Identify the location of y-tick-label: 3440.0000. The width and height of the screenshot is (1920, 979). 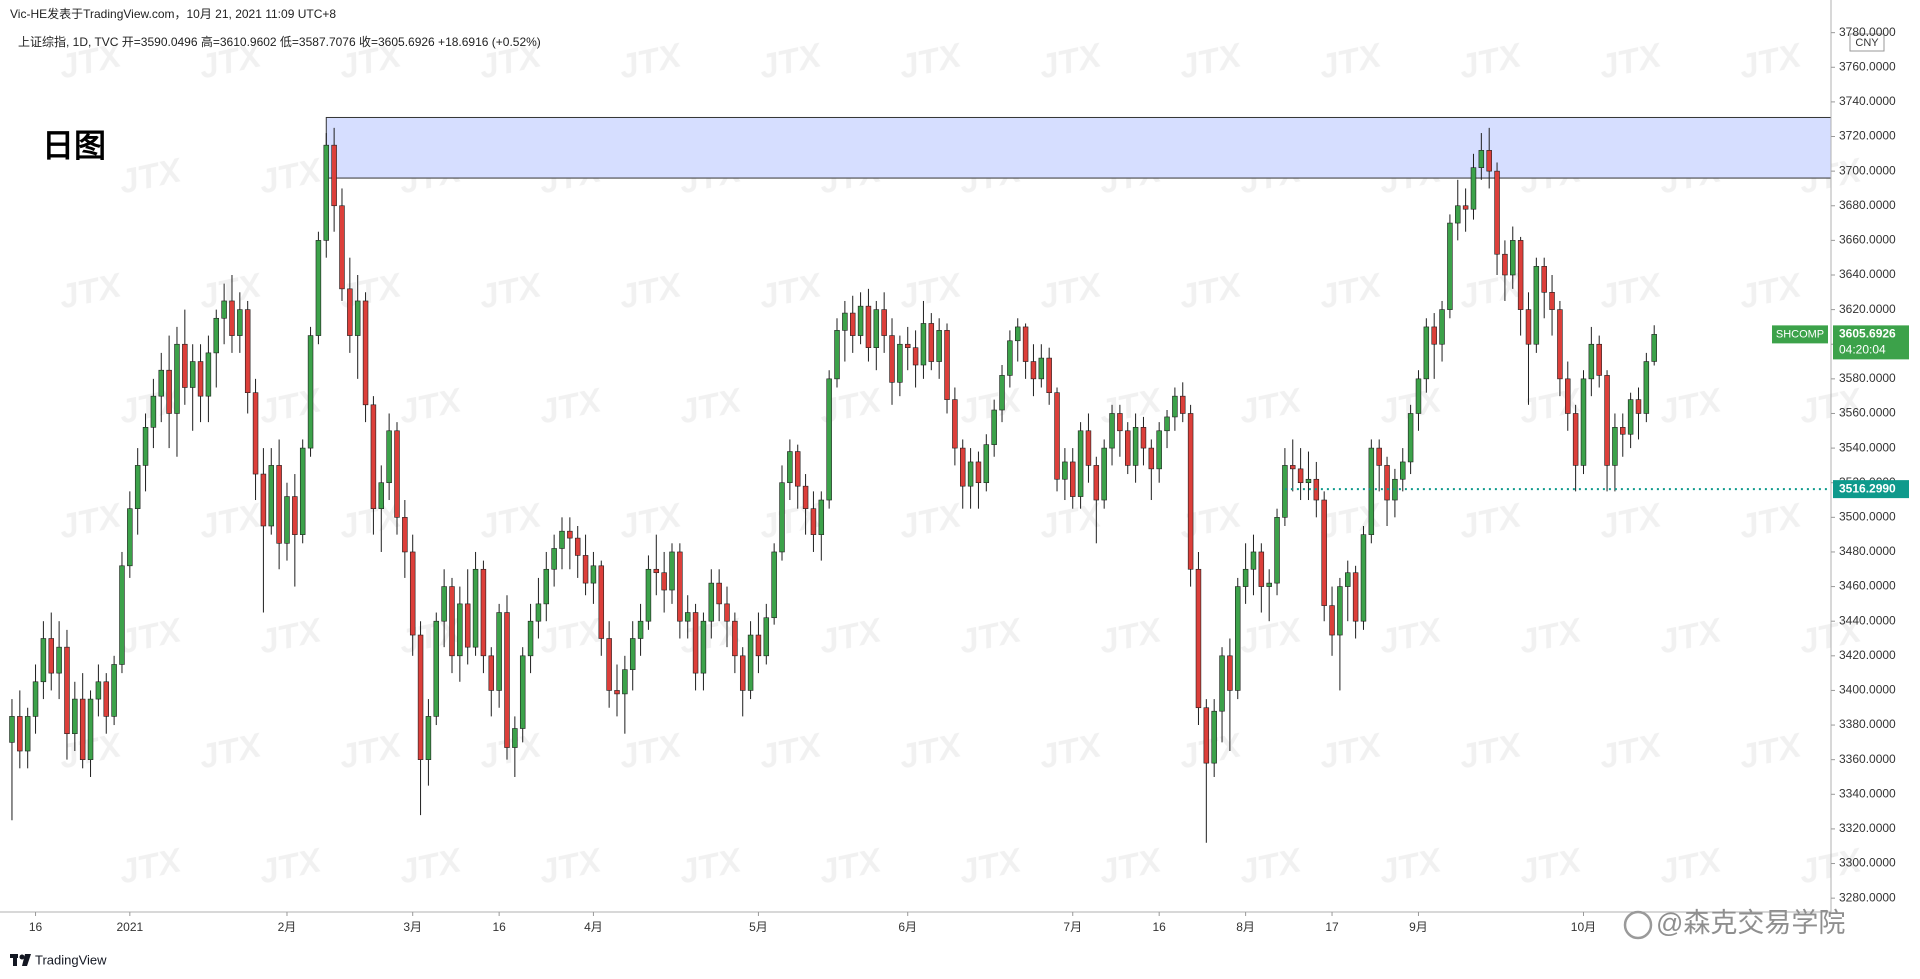
(1867, 620).